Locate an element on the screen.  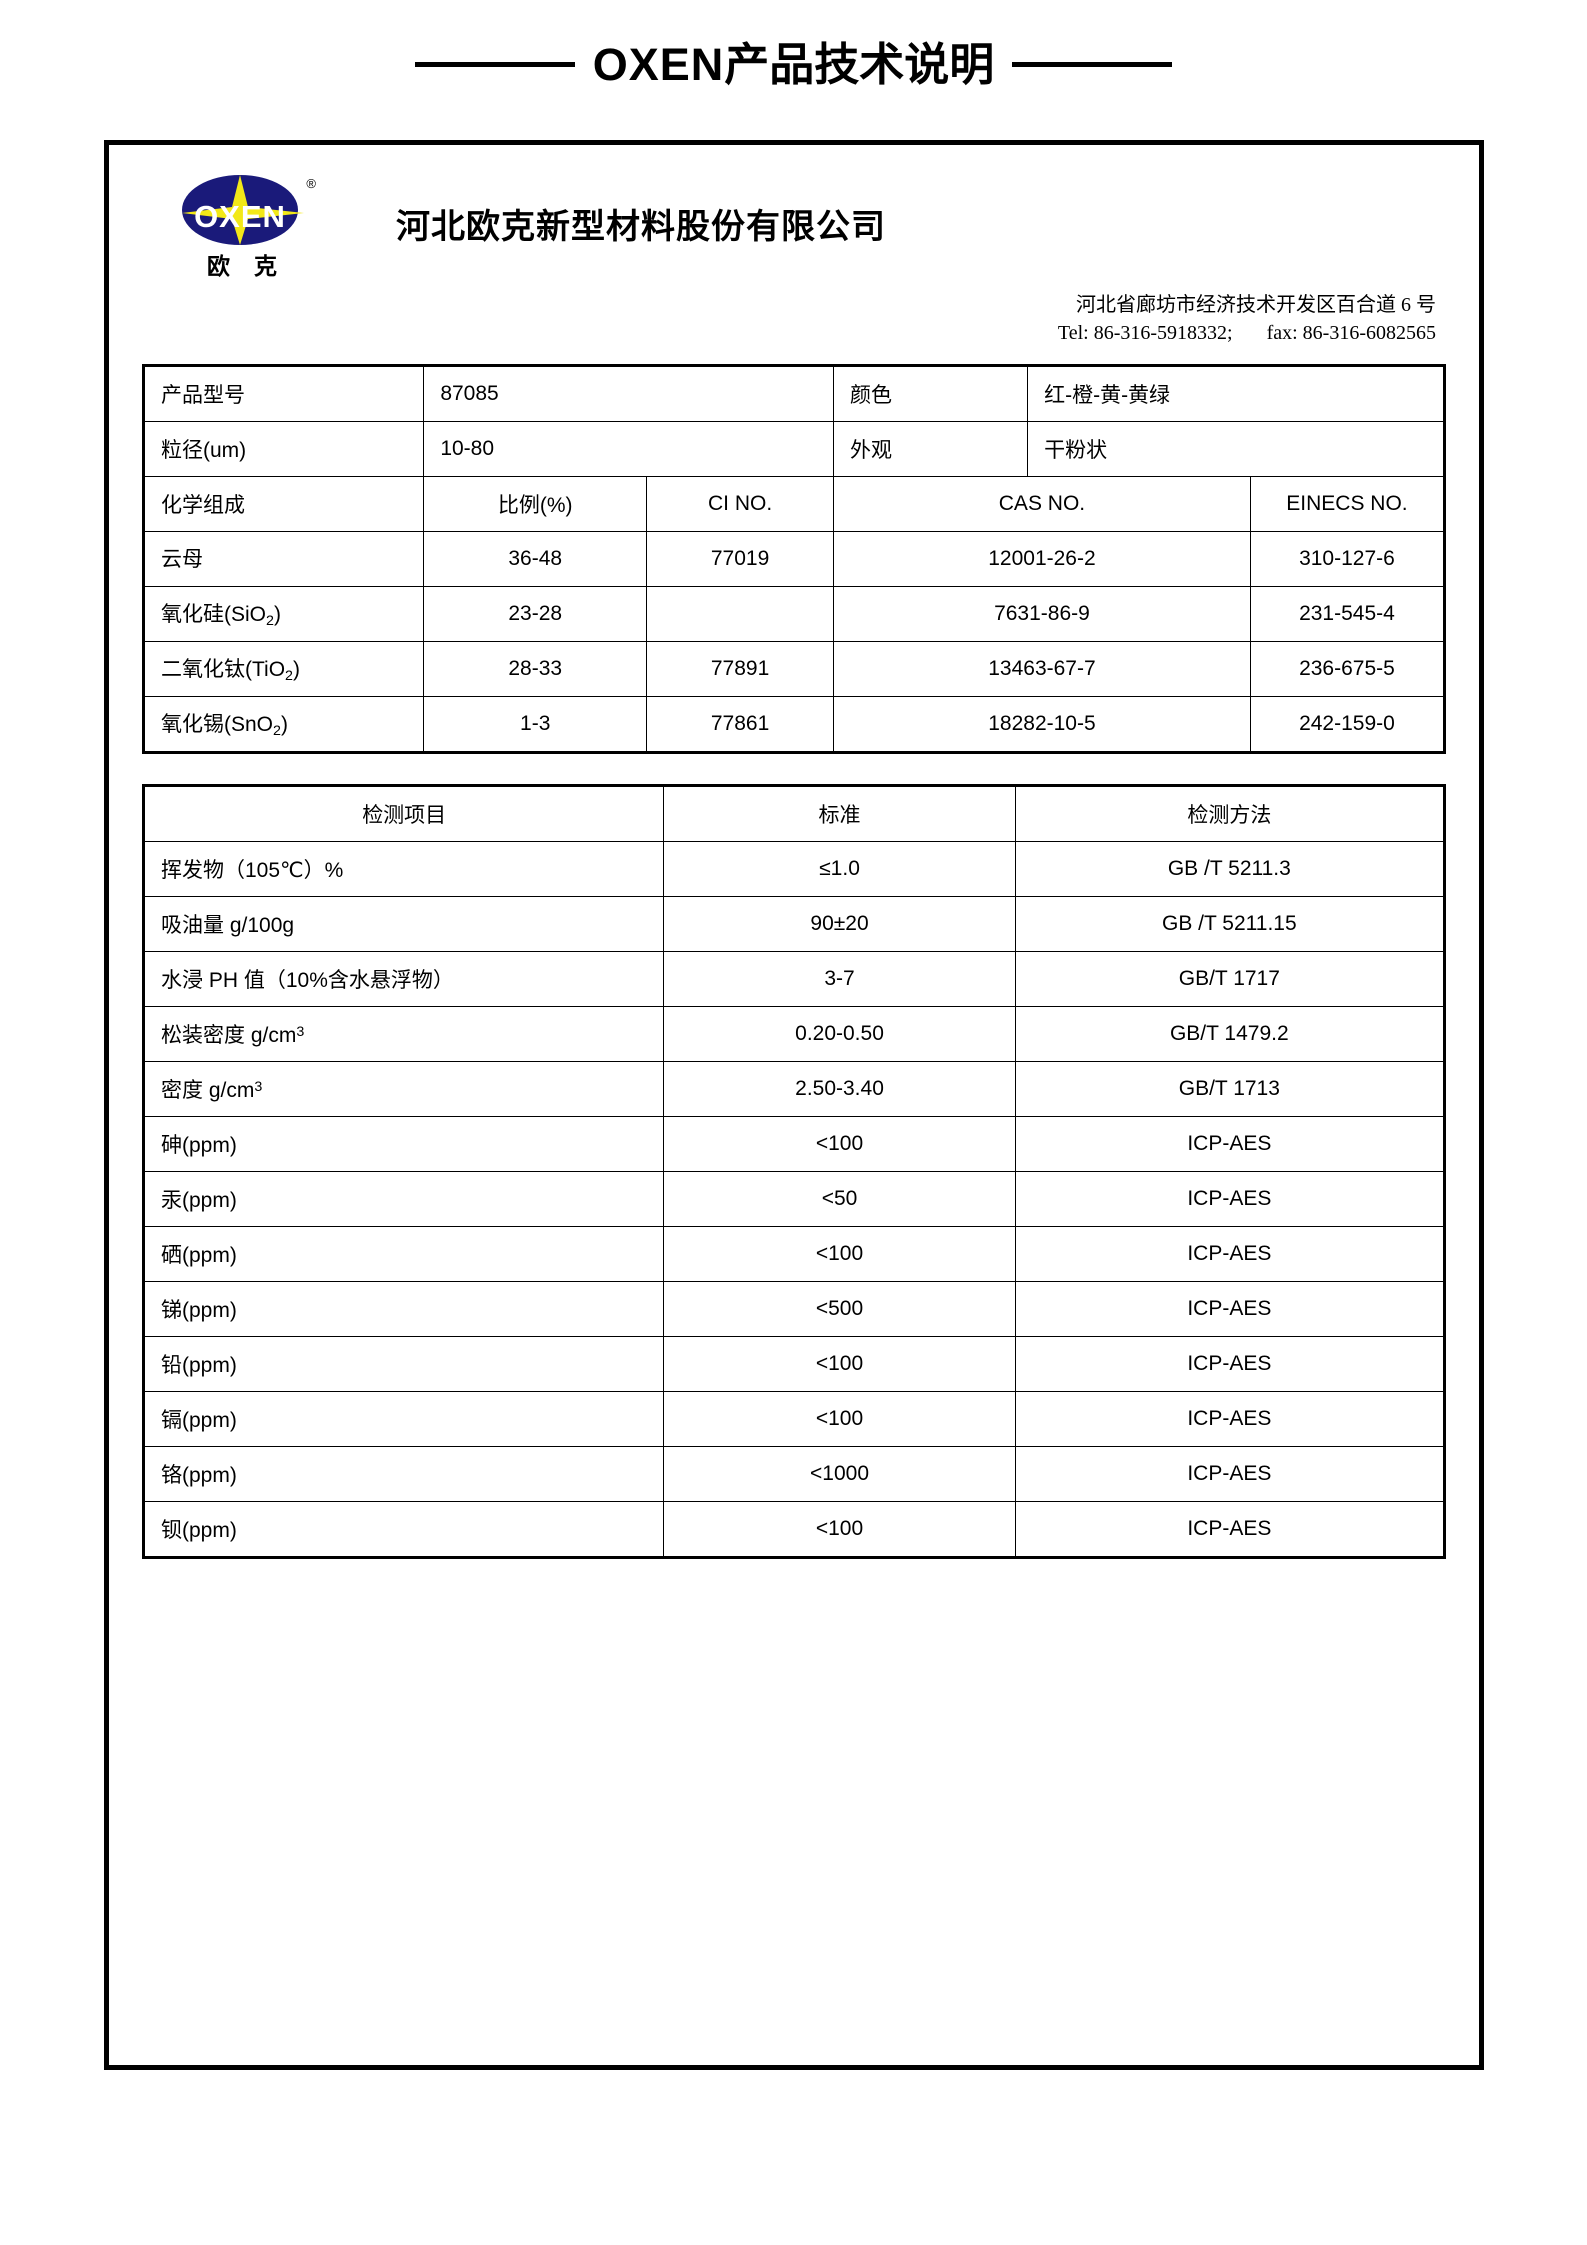
cell-cas-no: 7631-86-9 is located at coordinates (1042, 613).